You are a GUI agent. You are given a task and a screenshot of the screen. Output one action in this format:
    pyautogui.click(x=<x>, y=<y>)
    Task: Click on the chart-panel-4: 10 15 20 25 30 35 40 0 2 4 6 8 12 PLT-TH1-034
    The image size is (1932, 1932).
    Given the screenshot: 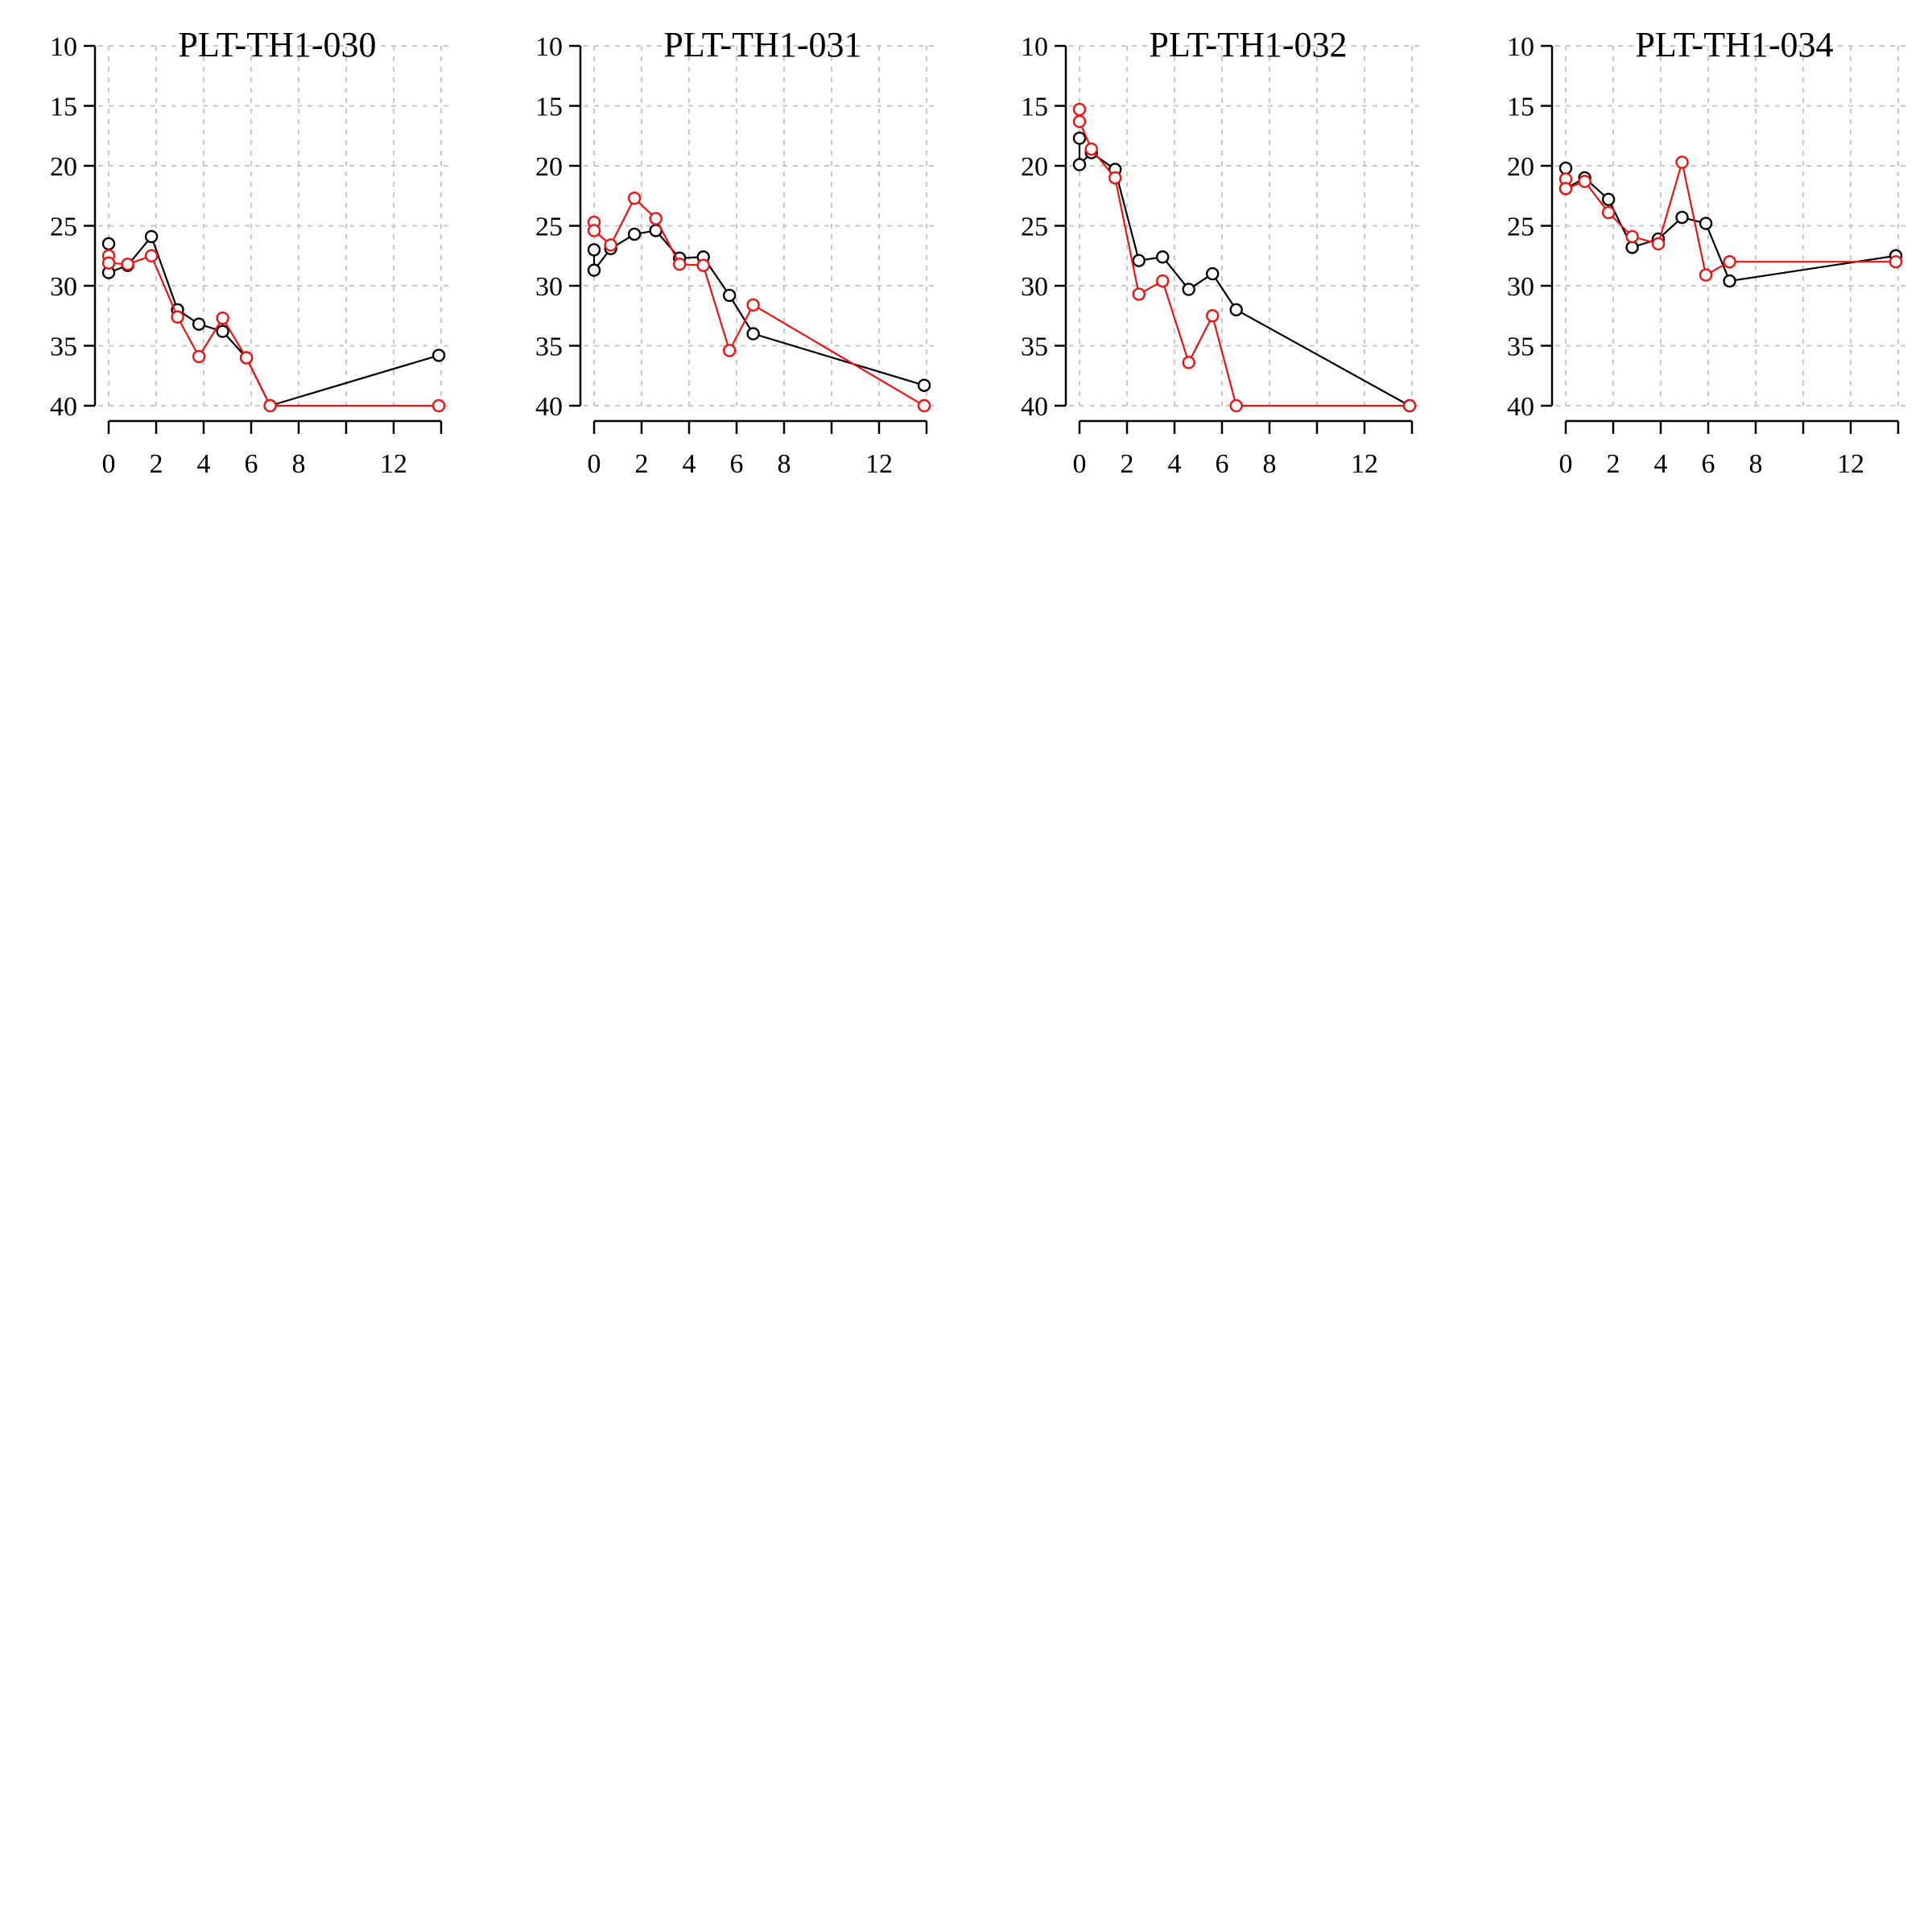 What is the action you would take?
    pyautogui.click(x=1706, y=252)
    